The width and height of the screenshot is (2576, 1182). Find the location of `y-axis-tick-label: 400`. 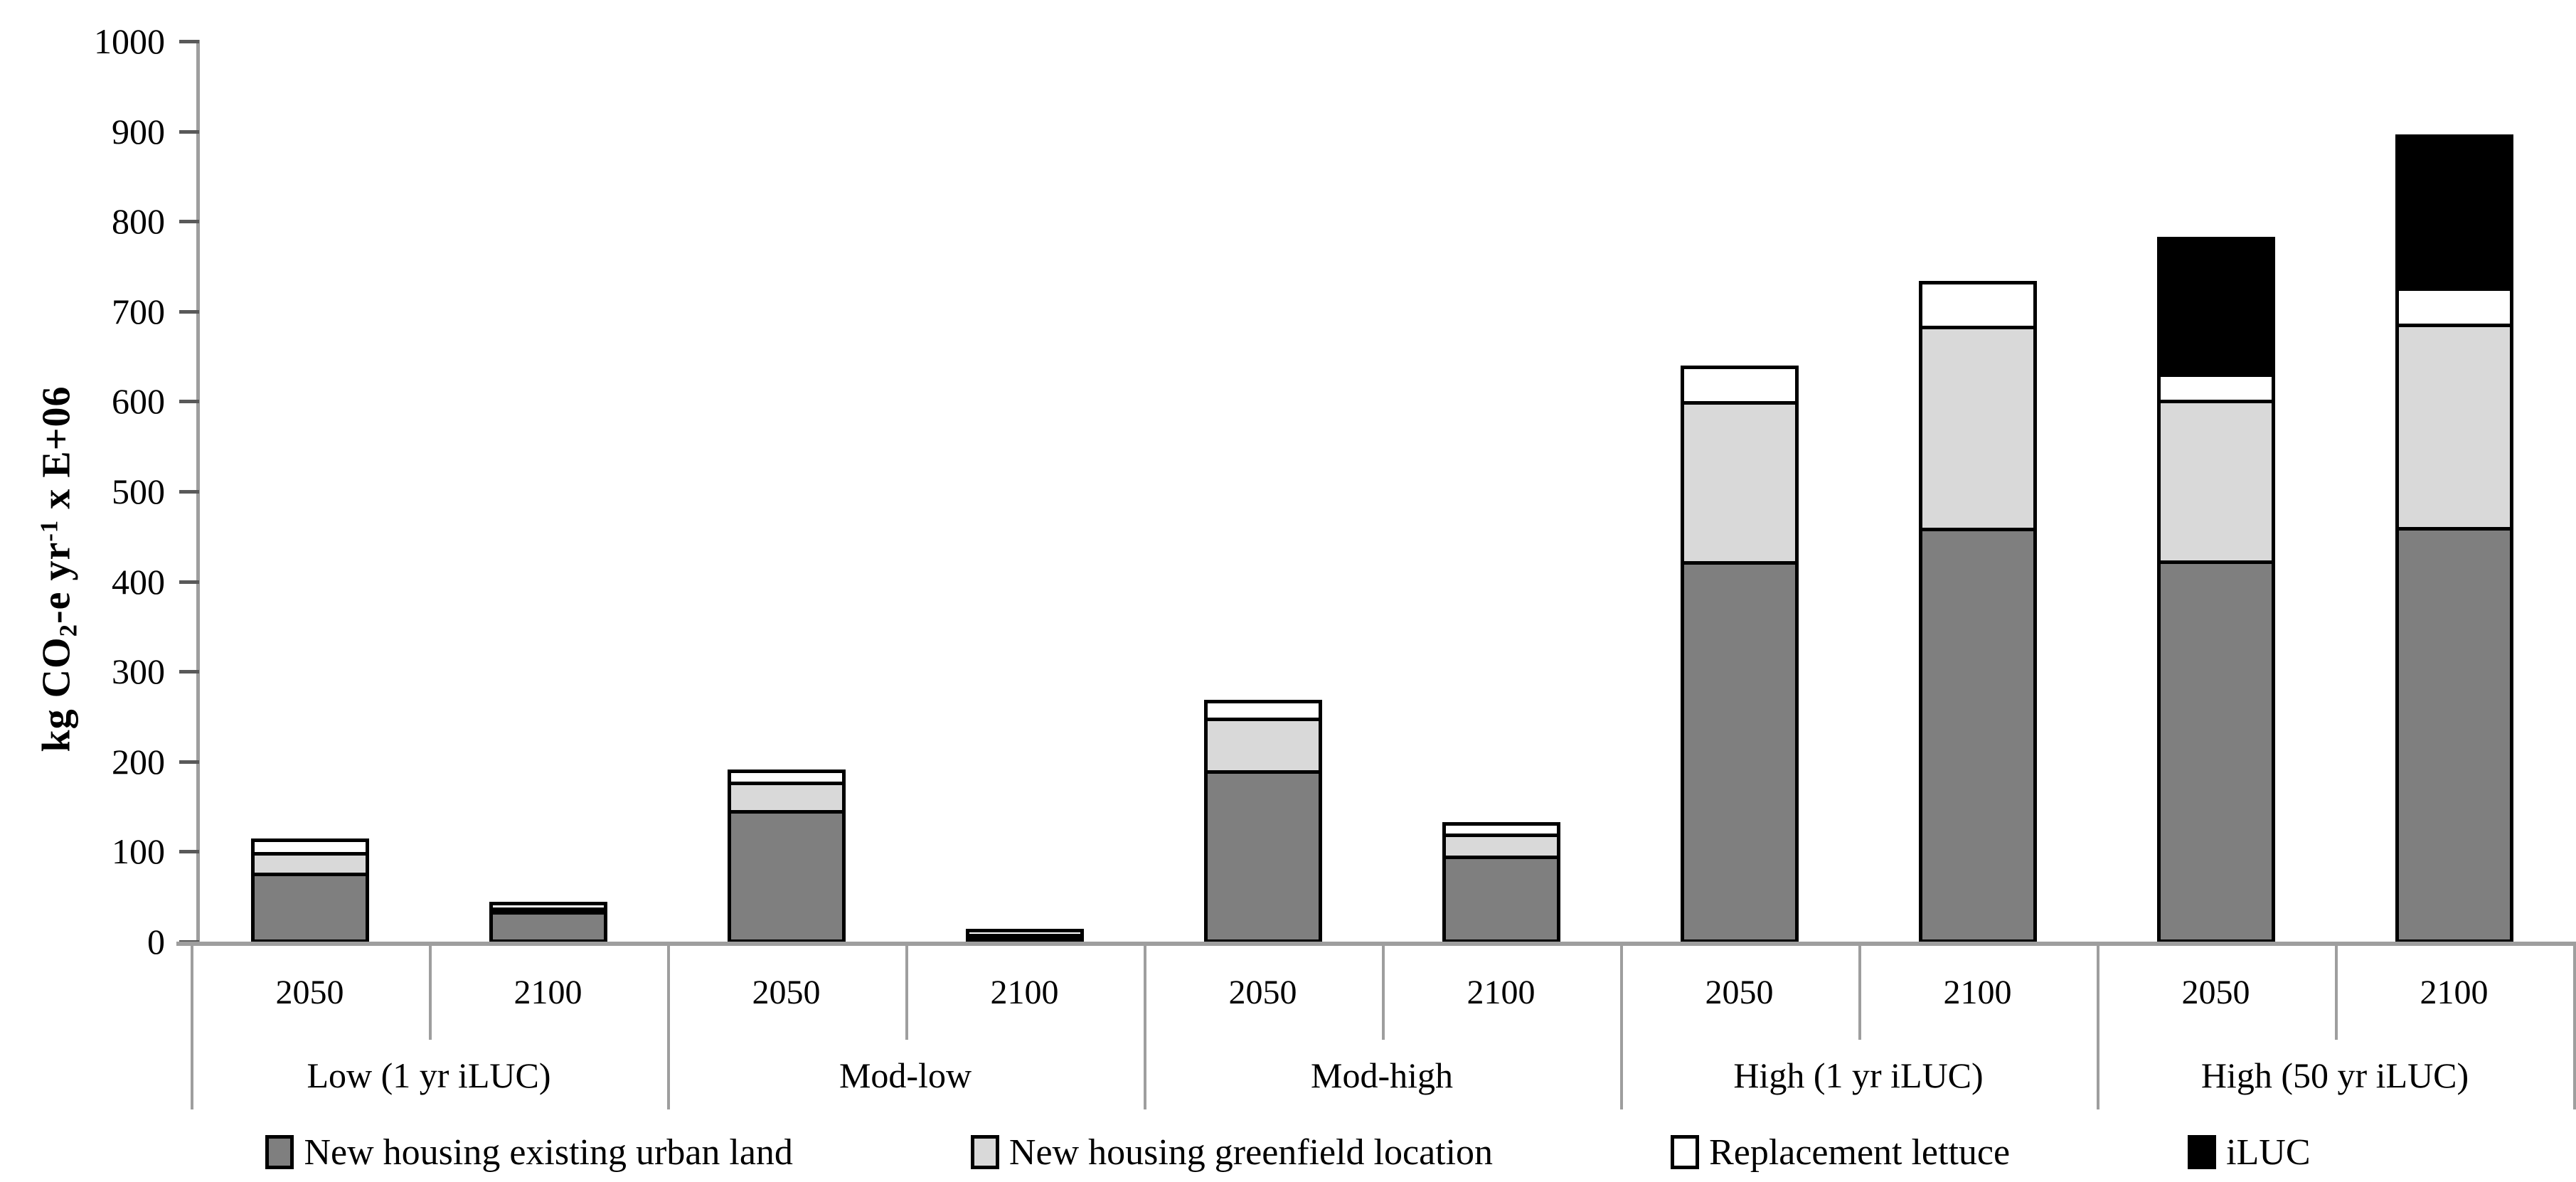

y-axis-tick-label: 400 is located at coordinates (138, 581).